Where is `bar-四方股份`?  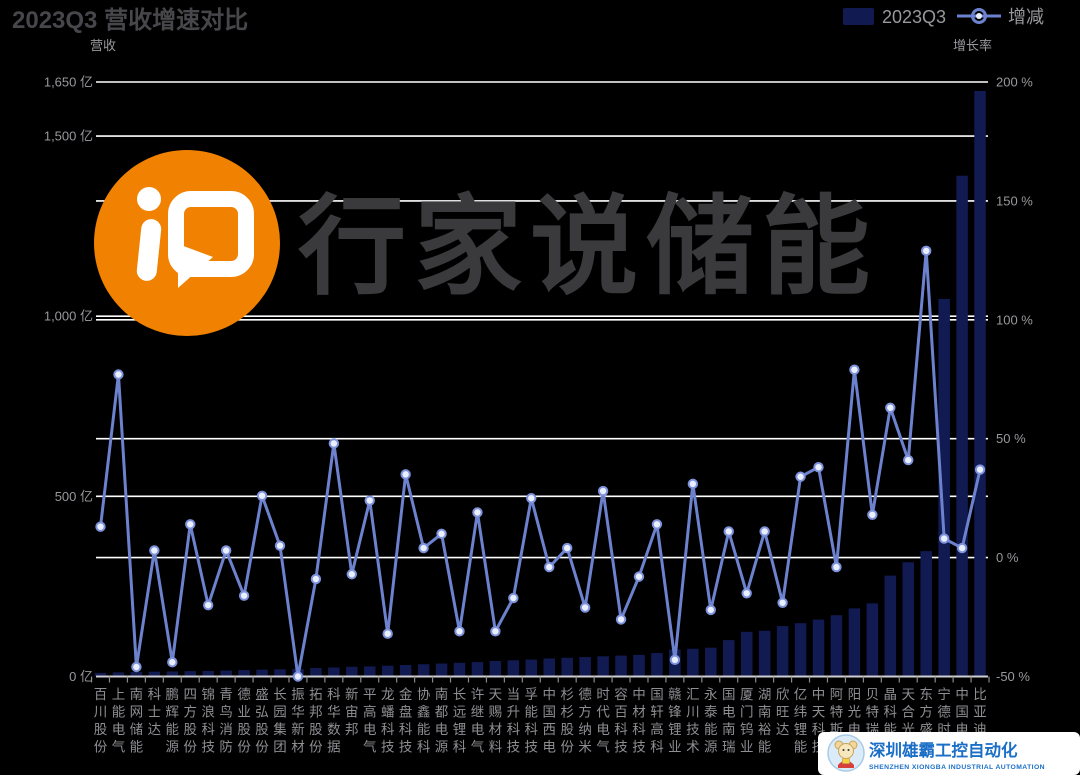 bar-四方股份 is located at coordinates (190, 674).